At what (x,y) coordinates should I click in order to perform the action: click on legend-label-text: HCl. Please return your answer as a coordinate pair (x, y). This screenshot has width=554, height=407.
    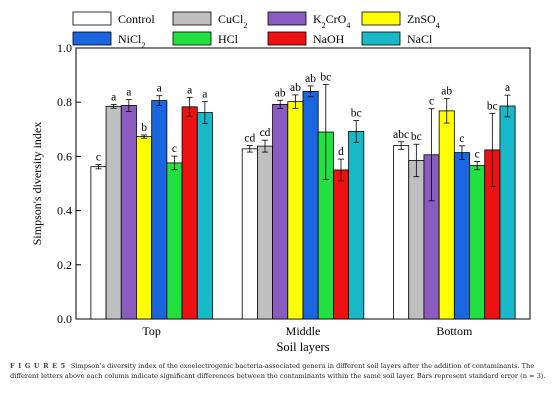
    Looking at the image, I should click on (228, 39).